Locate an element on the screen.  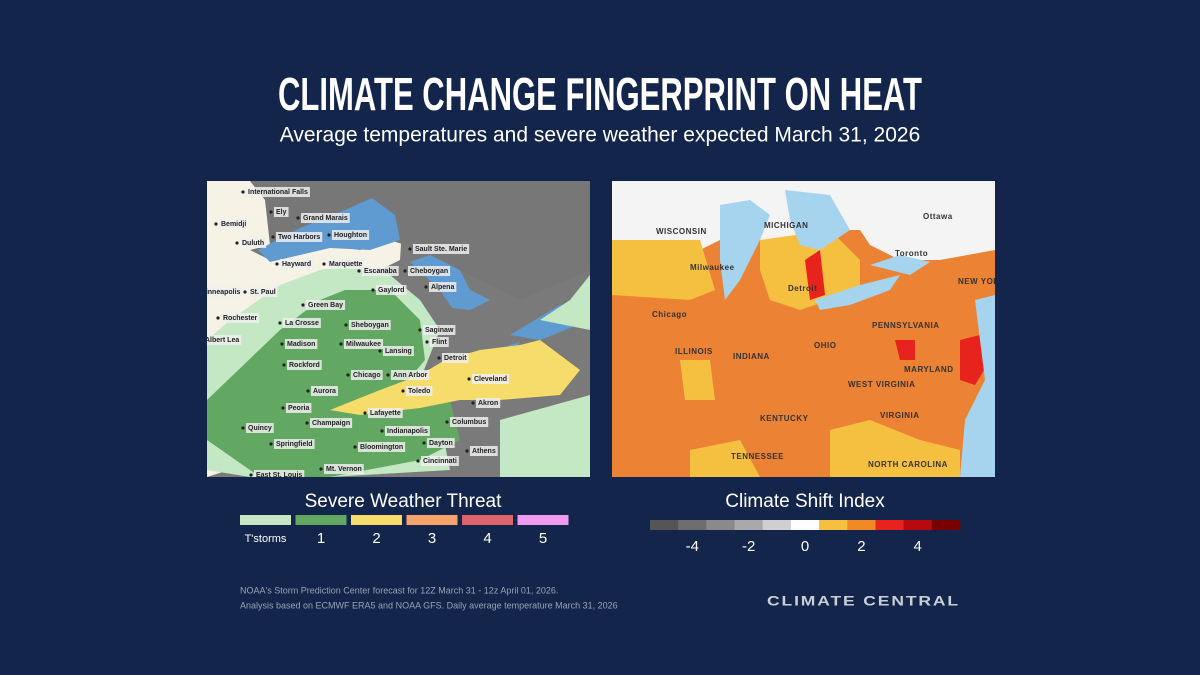
city-label: International Falls is located at coordinates (278, 192).